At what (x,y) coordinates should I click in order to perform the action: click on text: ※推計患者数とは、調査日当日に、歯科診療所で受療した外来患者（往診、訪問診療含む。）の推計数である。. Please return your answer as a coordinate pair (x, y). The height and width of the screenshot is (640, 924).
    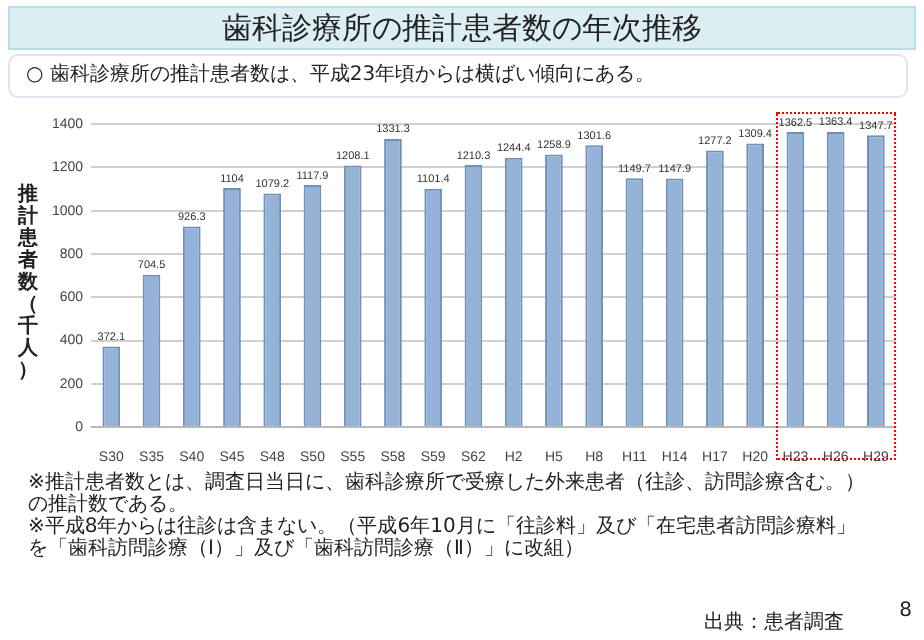
    Looking at the image, I should click on (447, 494).